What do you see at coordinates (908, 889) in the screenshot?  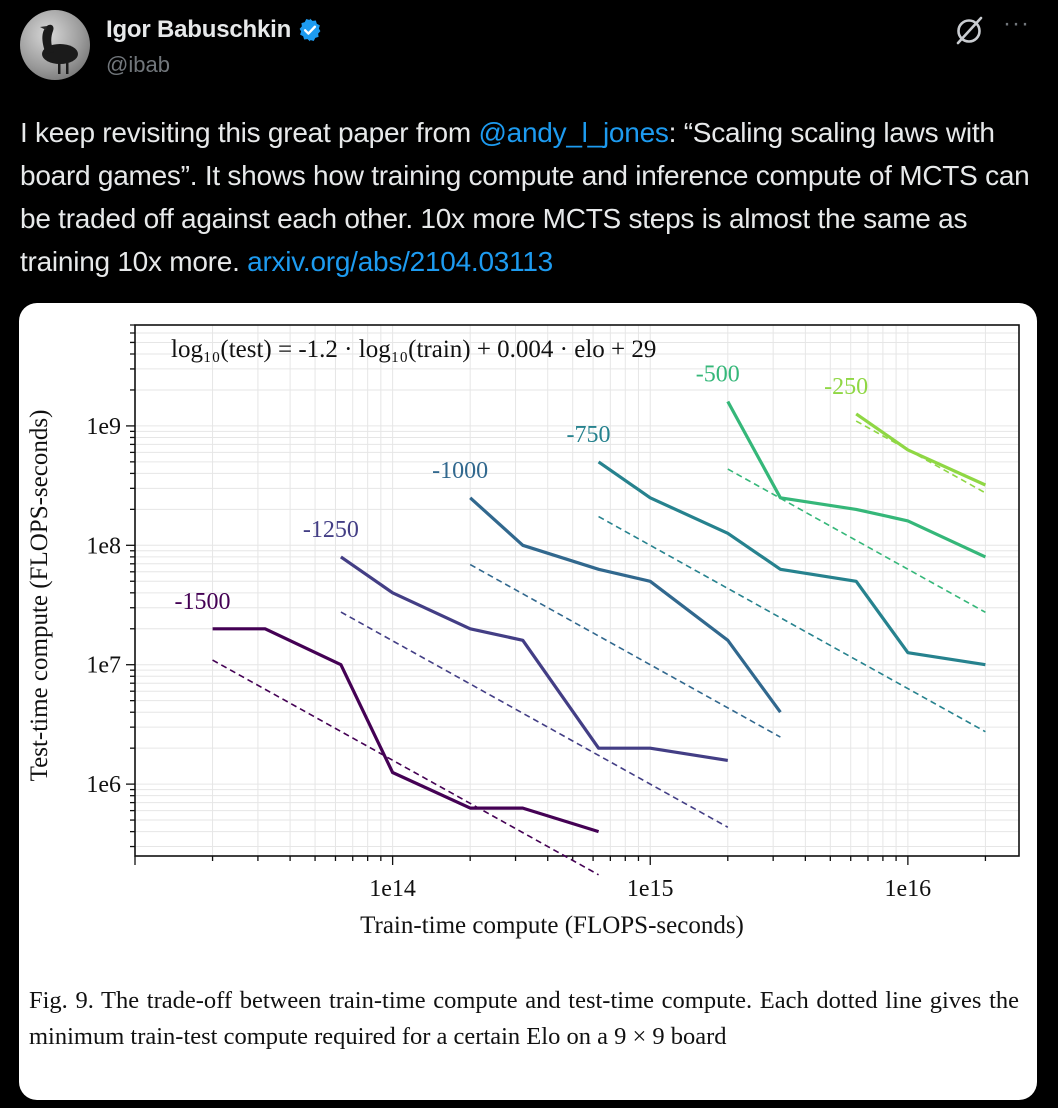 I see `x-tick-label: 1e16` at bounding box center [908, 889].